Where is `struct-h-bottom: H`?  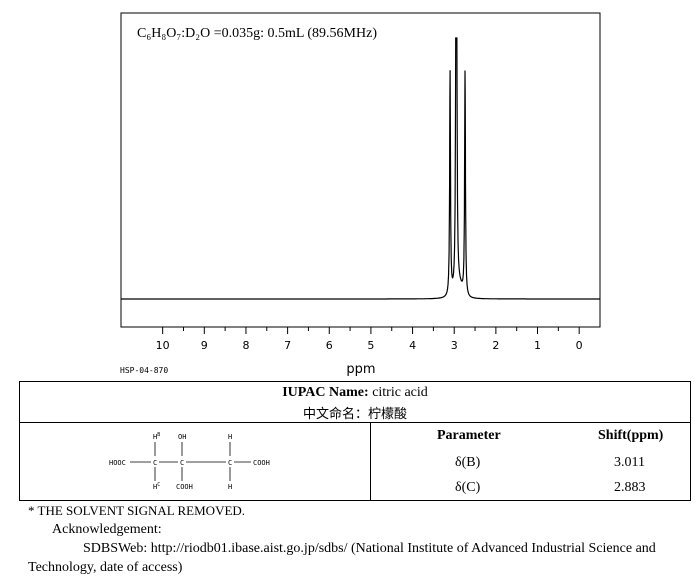
struct-h-bottom: H is located at coordinates (230, 487).